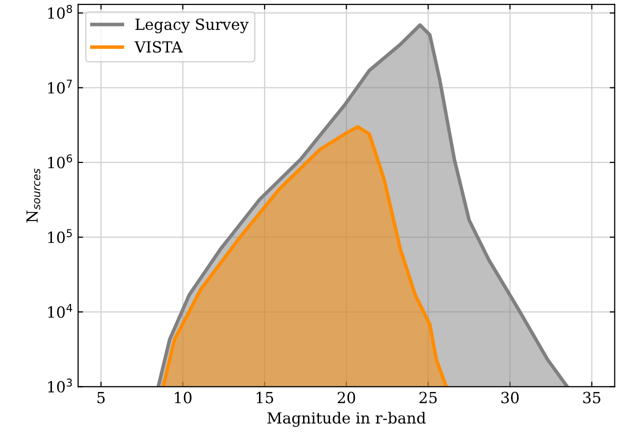  What do you see at coordinates (33, 195) in the screenshot?
I see `y-axis-title: N$_{sources}$` at bounding box center [33, 195].